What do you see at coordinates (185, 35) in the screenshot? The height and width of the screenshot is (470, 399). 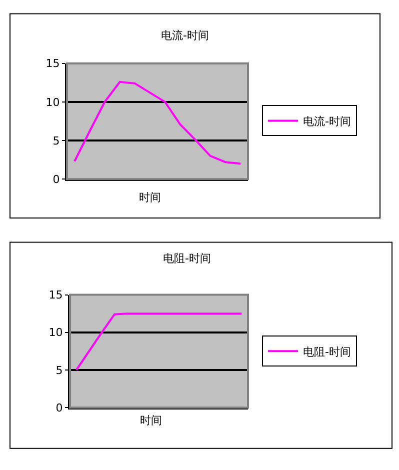 I see `chart-title: 电流-时间` at bounding box center [185, 35].